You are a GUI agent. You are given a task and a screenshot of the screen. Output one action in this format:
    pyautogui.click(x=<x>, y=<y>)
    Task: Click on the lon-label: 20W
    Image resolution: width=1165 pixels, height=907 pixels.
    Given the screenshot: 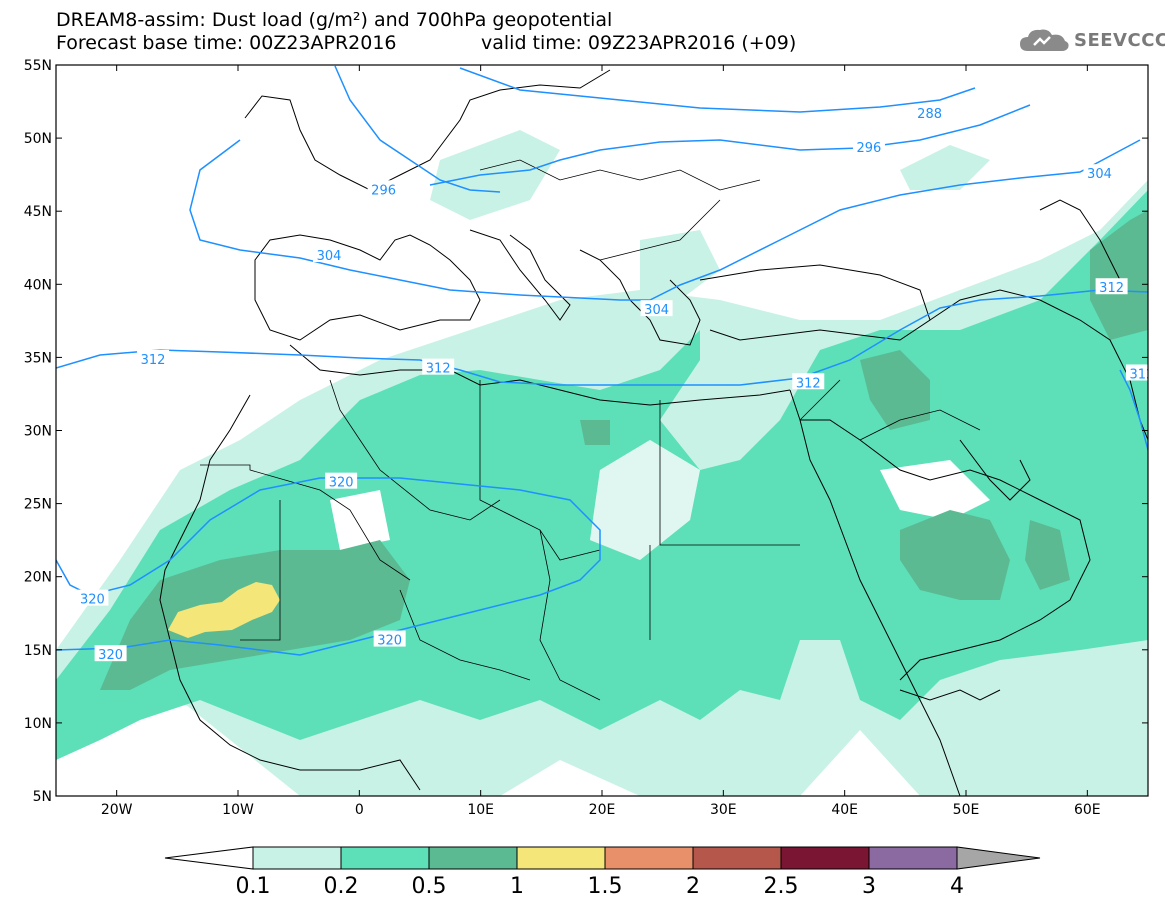 What is the action you would take?
    pyautogui.click(x=117, y=810)
    